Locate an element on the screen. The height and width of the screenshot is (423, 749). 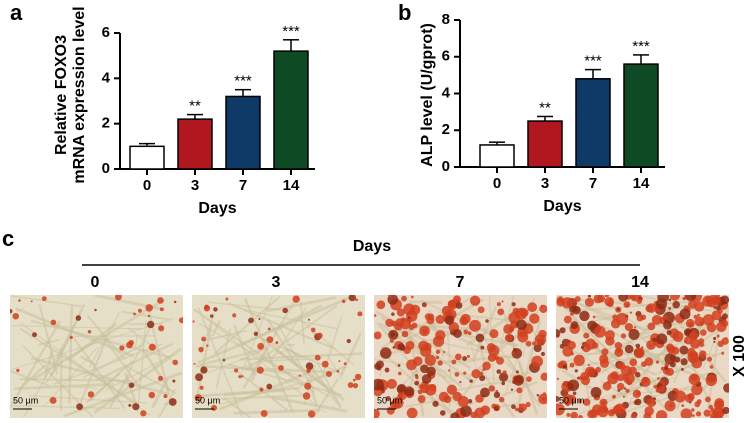
micrograph: 50 μm is located at coordinates (460, 356).